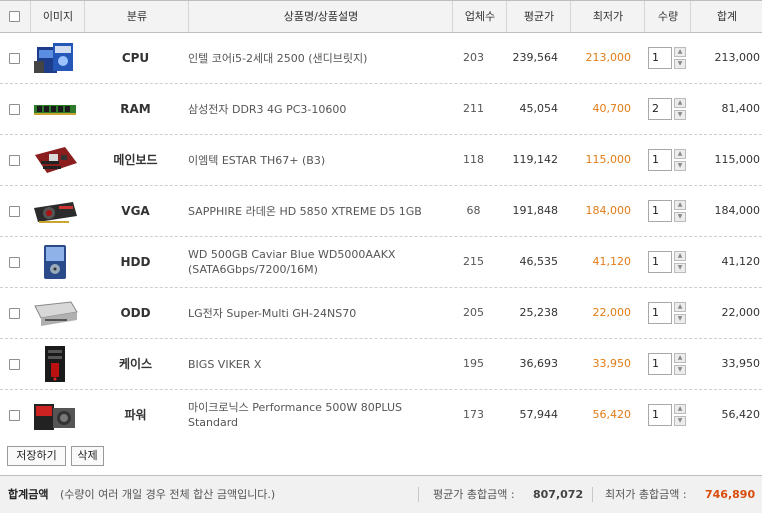 The width and height of the screenshot is (762, 513). What do you see at coordinates (660, 109) in the screenshot?
I see `quantity-input: 2` at bounding box center [660, 109].